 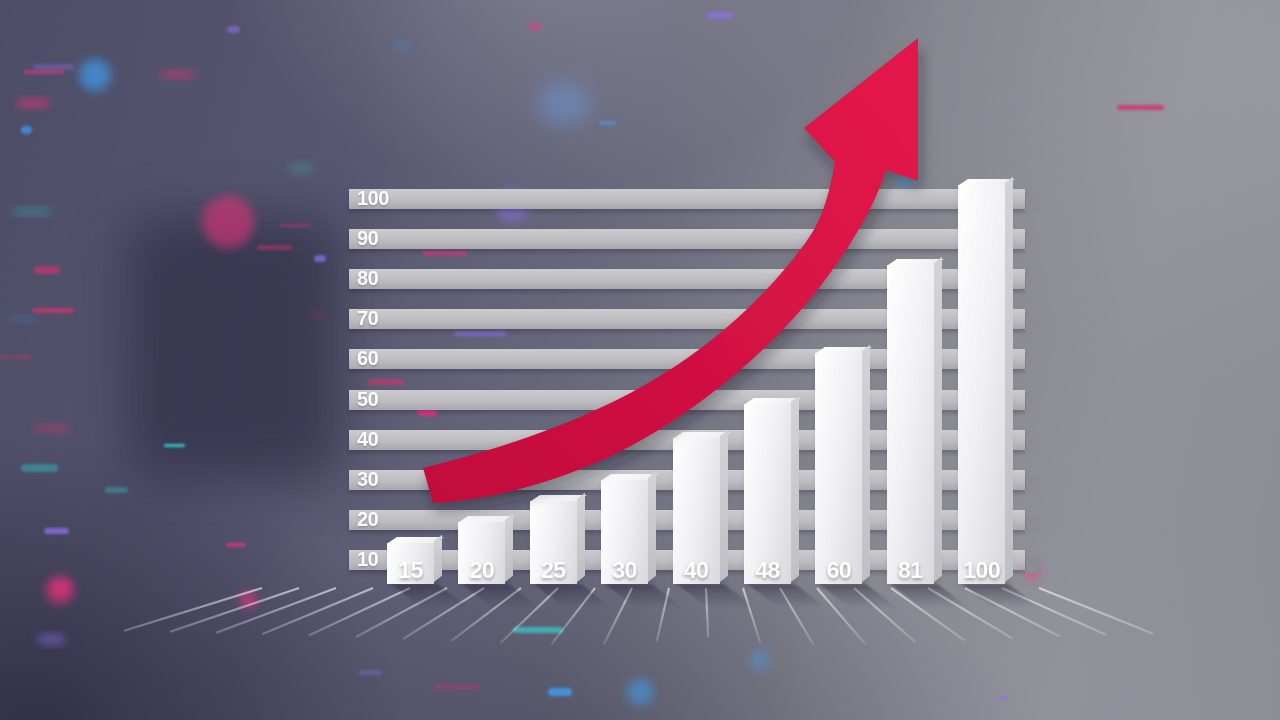 I want to click on background-dark-patch, so click(x=235, y=349).